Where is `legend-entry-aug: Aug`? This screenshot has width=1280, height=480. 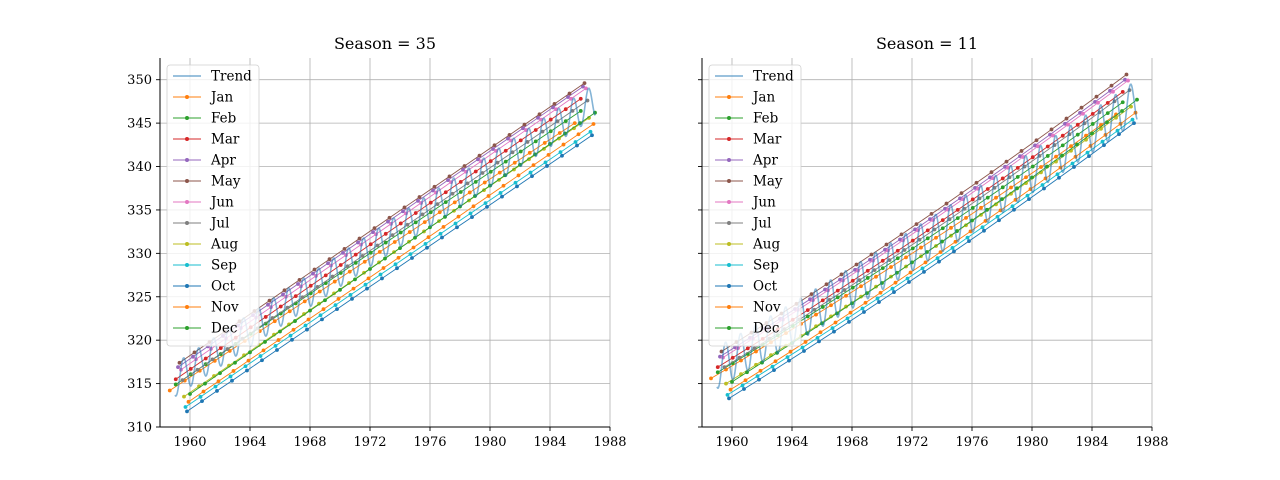 legend-entry-aug: Aug is located at coordinates (205, 245).